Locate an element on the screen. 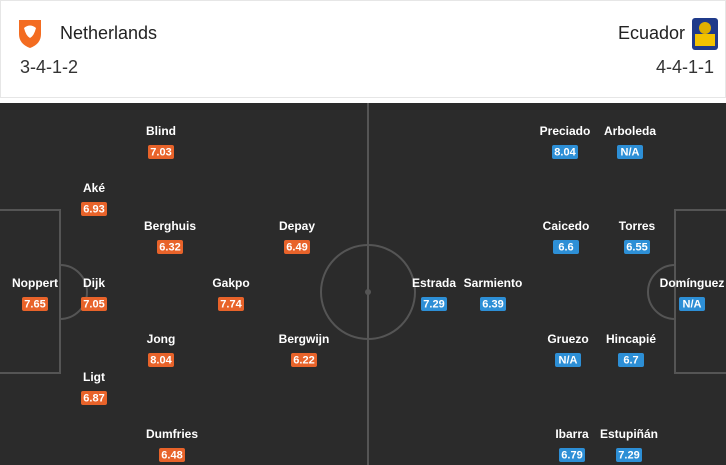  player-name: Jong is located at coordinates (161, 339).